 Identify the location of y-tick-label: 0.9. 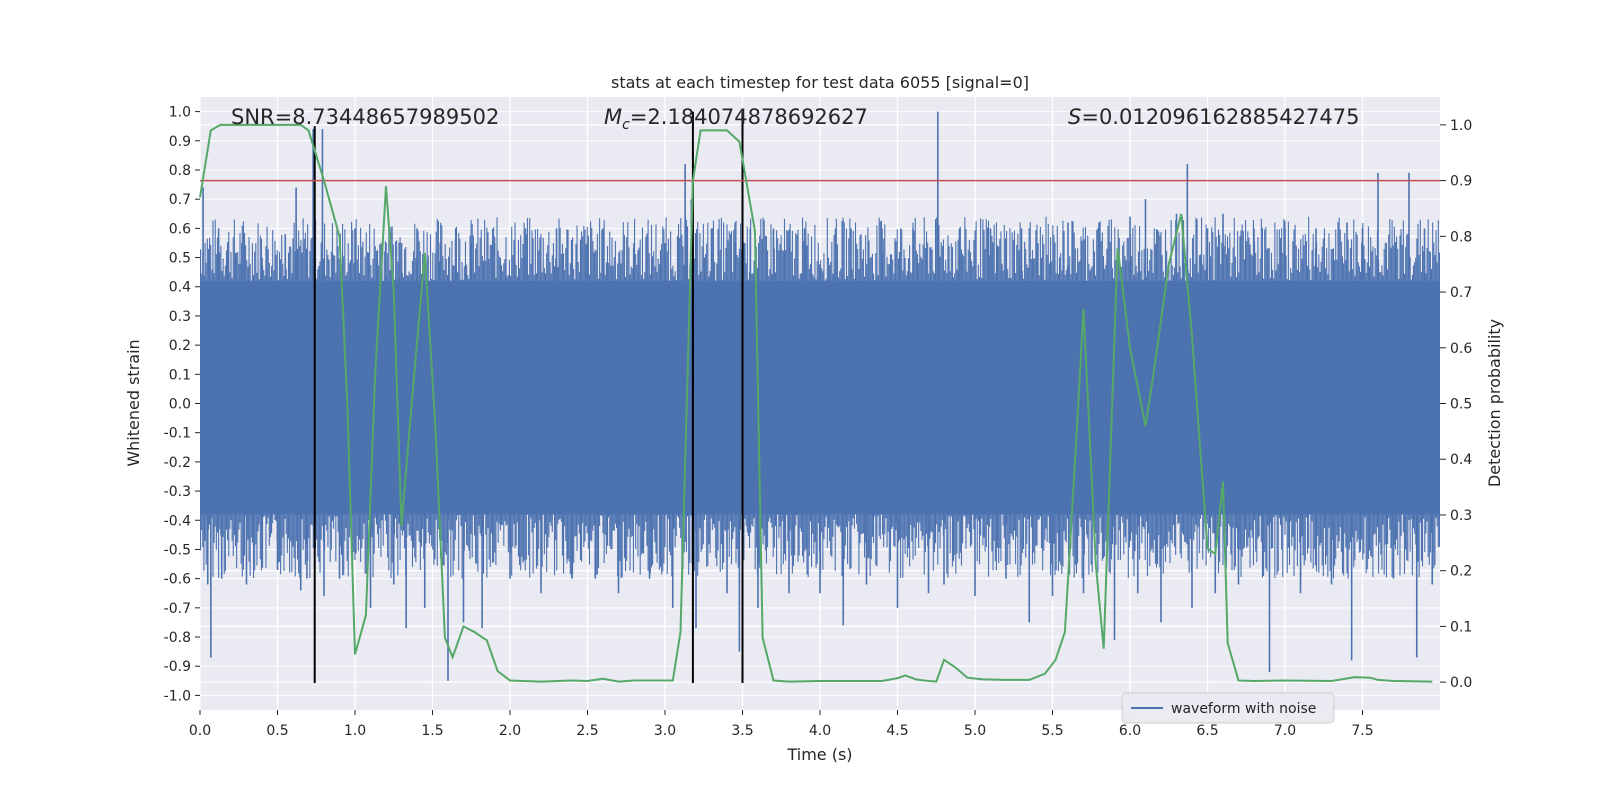
(180, 142).